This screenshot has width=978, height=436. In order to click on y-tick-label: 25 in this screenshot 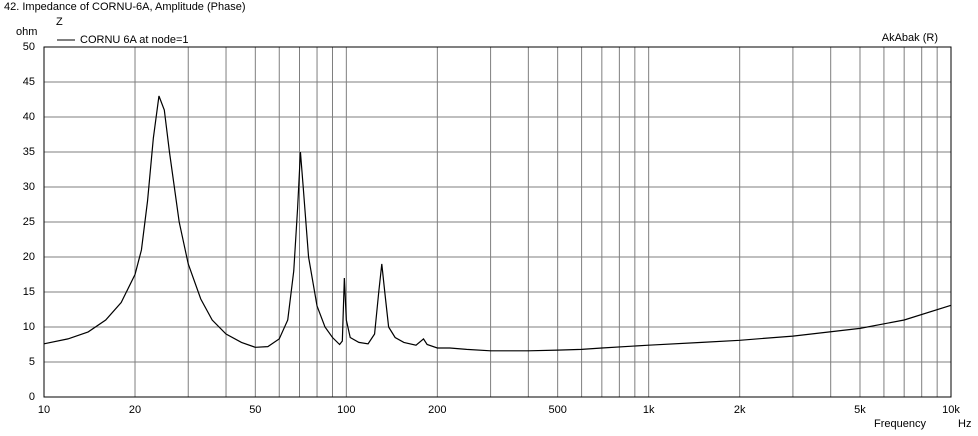, I will do `click(29, 222)`.